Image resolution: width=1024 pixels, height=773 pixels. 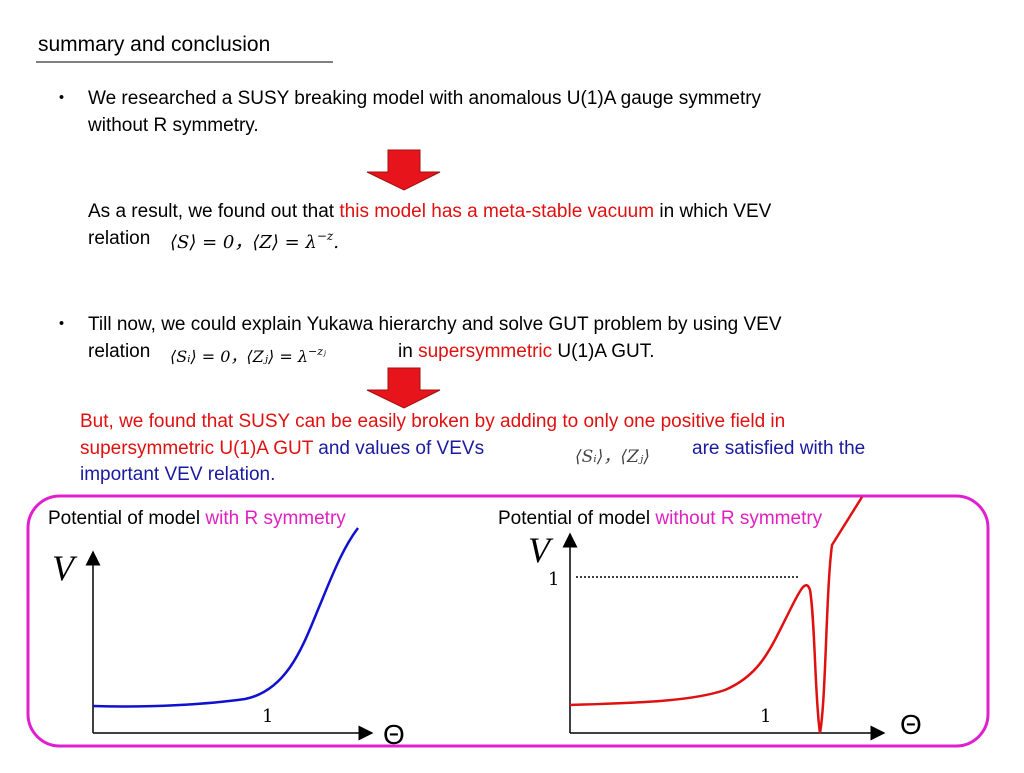 I want to click on text: without R symmetry, so click(x=738, y=518).